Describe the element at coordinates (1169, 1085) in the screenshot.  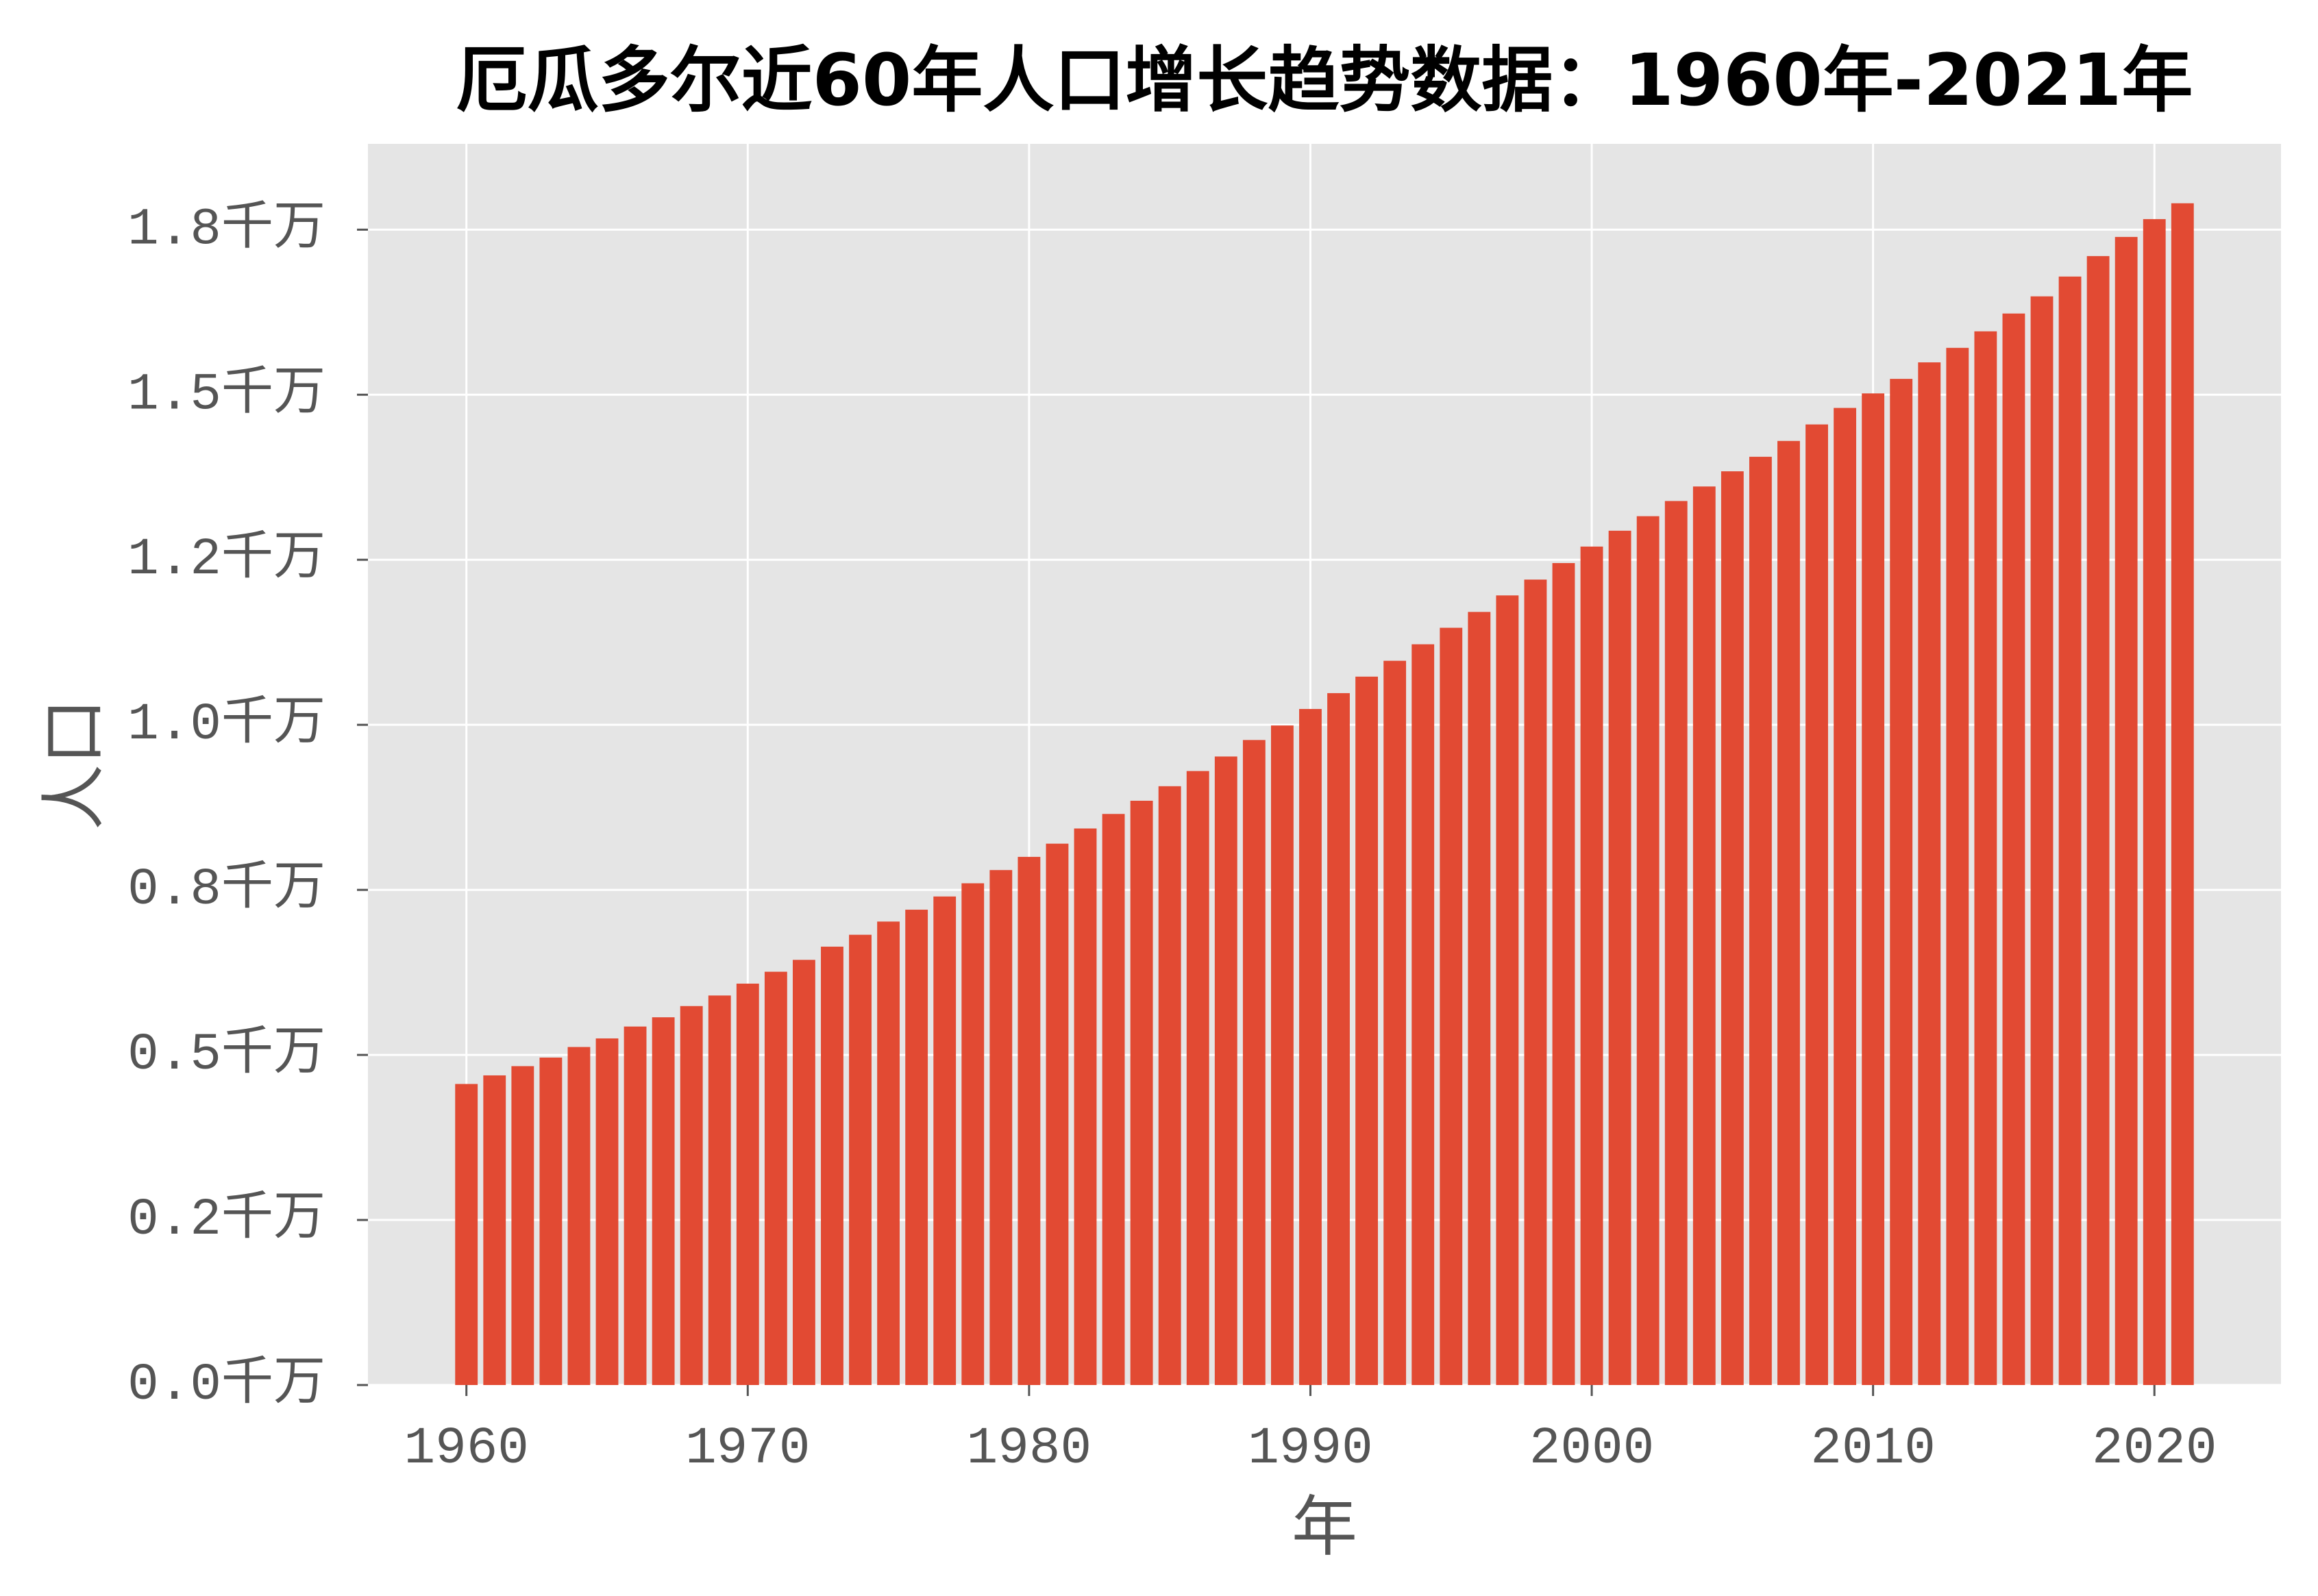
I see `bar-1985` at that location.